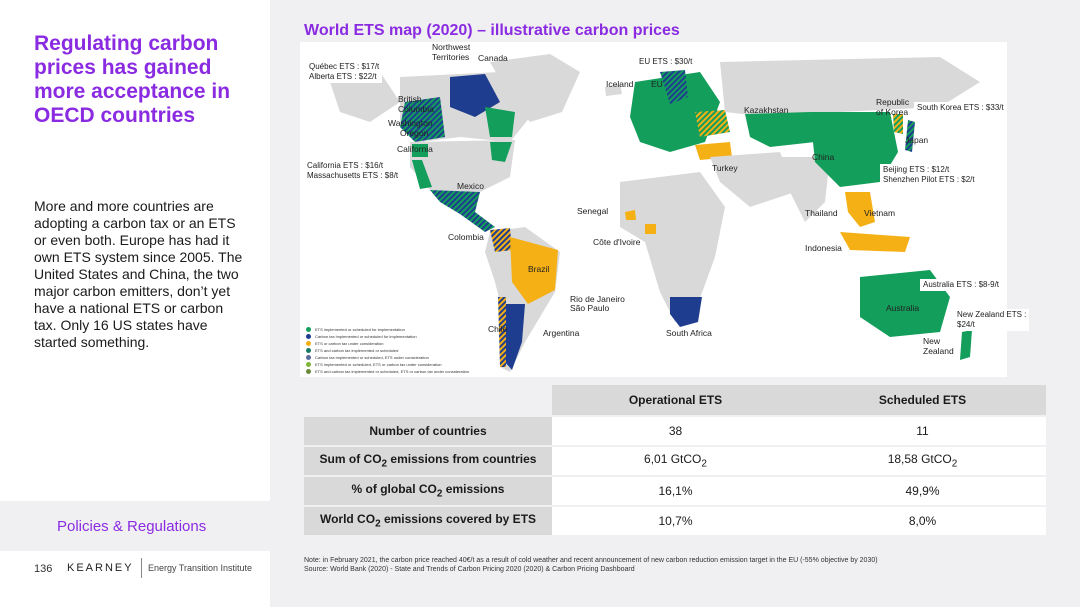  What do you see at coordinates (462, 211) in the screenshot?
I see `mexico-shape` at bounding box center [462, 211].